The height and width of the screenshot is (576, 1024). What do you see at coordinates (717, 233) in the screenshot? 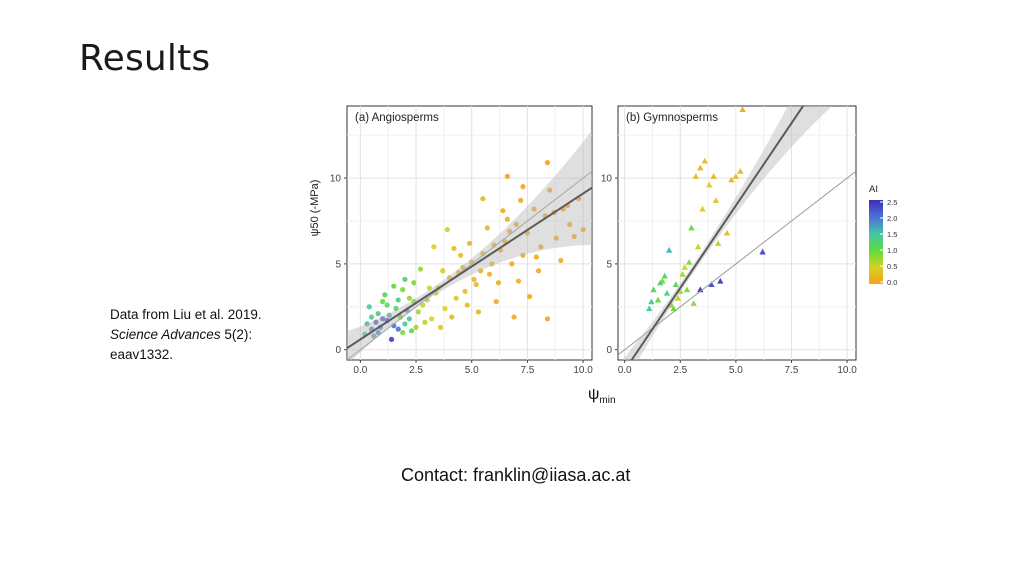
I see `fit-line` at bounding box center [717, 233].